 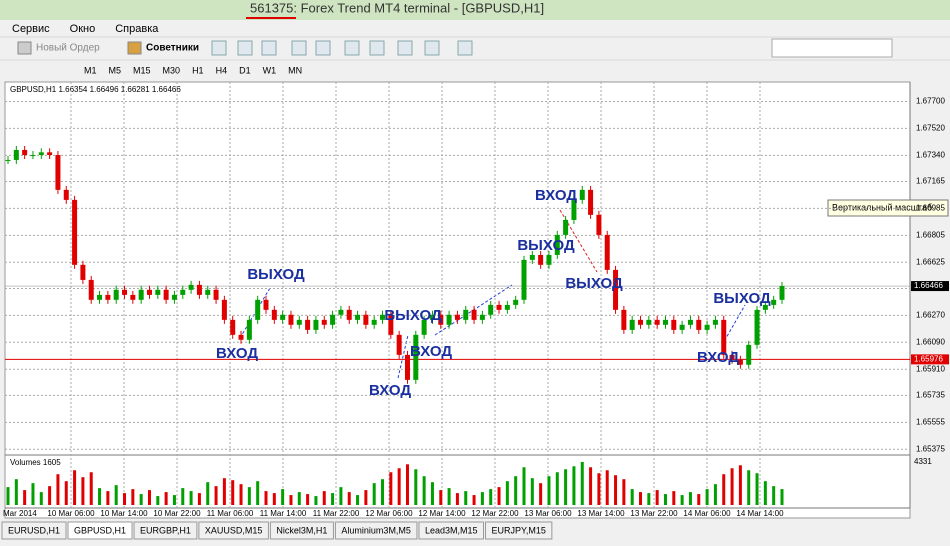 I want to click on tab-label: Nickel3M,H1, so click(x=301, y=530).